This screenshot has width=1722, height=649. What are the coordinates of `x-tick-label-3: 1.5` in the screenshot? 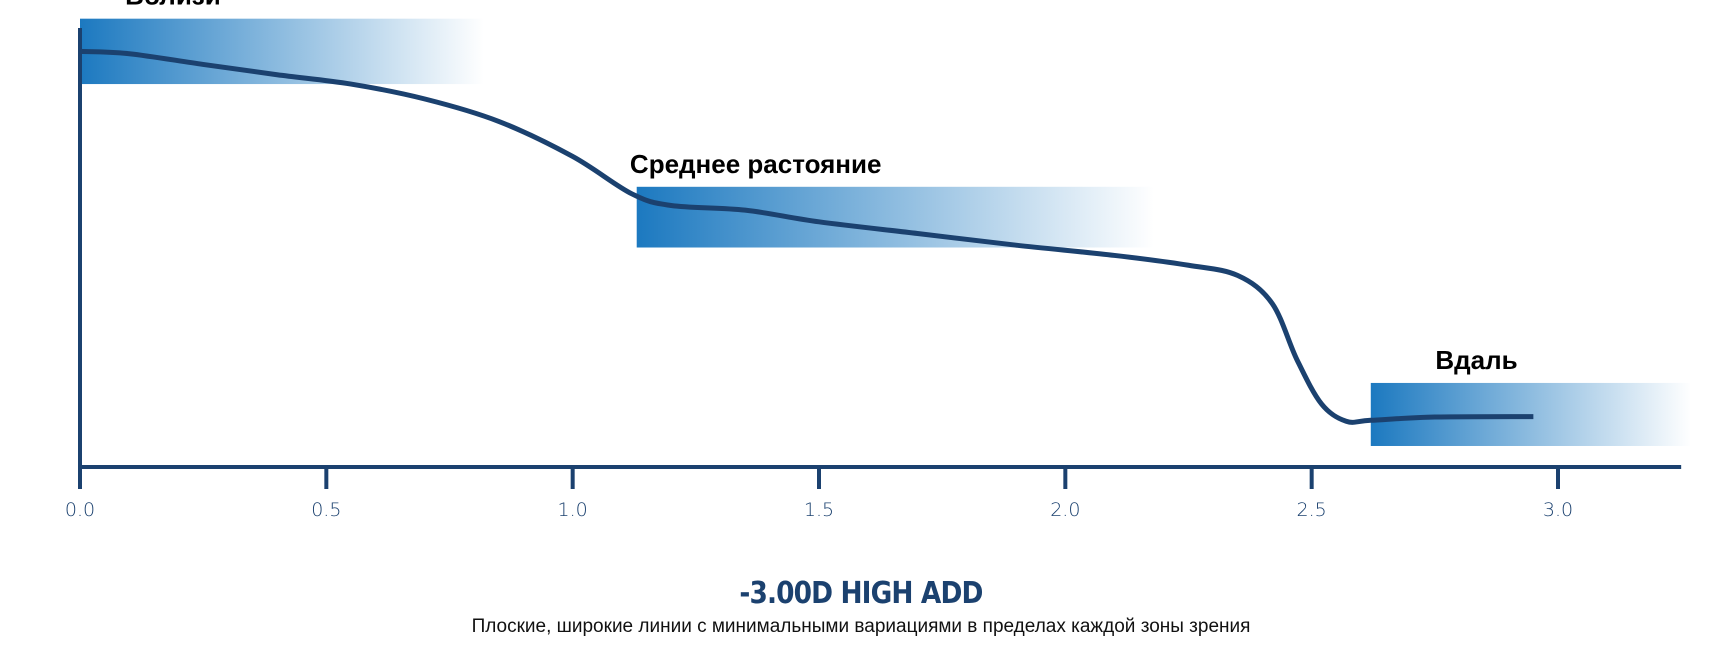 It's located at (819, 510).